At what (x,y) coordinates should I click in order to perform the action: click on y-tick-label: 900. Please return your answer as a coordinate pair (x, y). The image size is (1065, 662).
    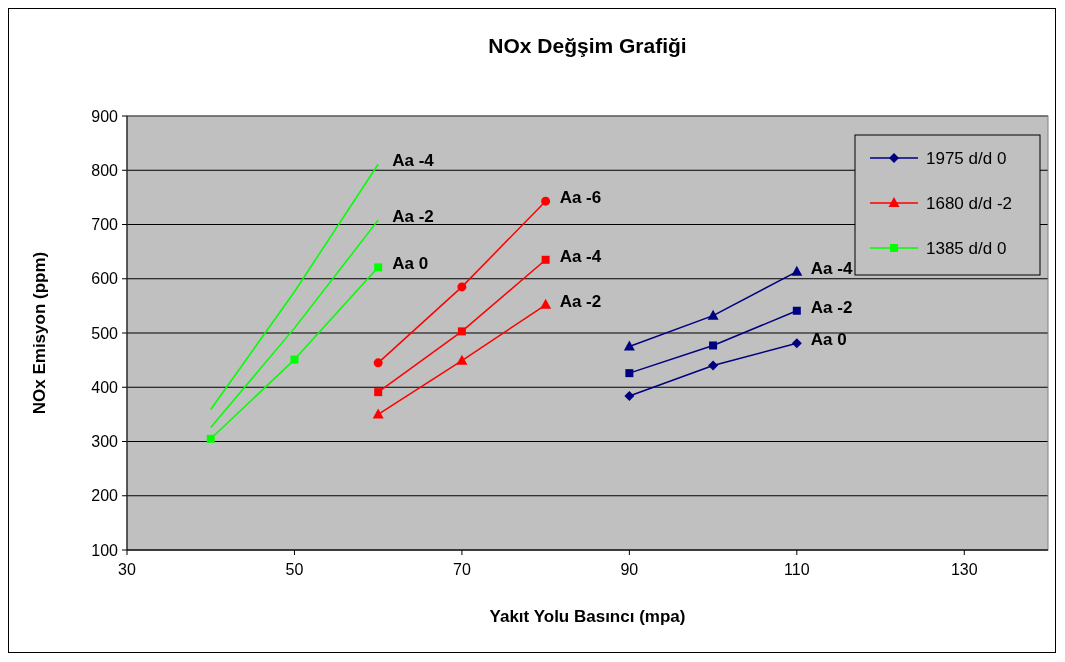
    Looking at the image, I should click on (105, 116).